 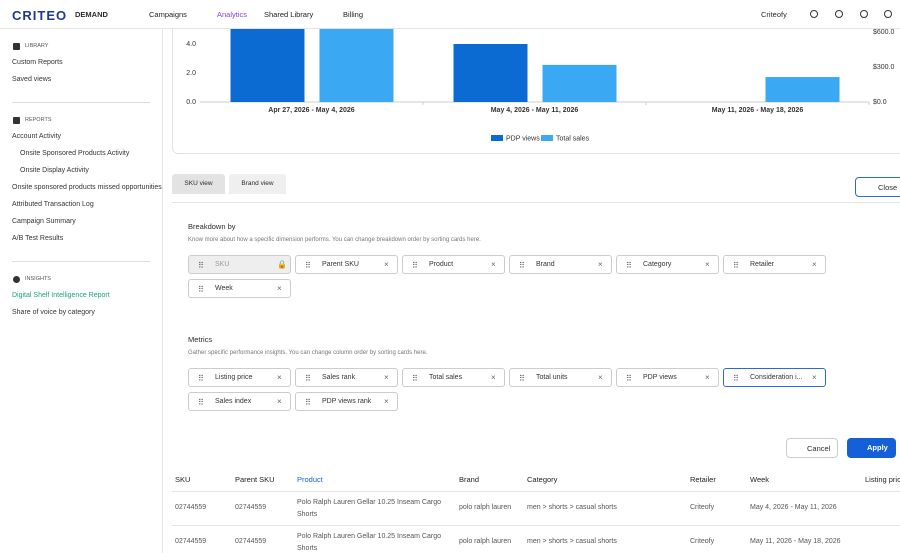 What do you see at coordinates (703, 479) in the screenshot?
I see `column-header: Retailer` at bounding box center [703, 479].